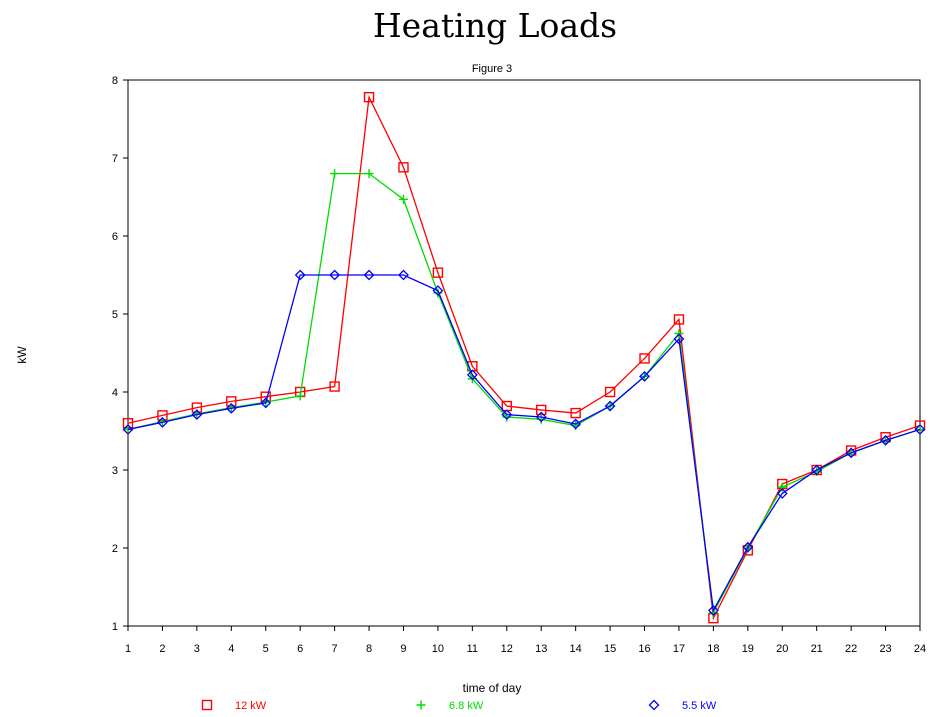 The height and width of the screenshot is (717, 933). What do you see at coordinates (115, 315) in the screenshot?
I see `y-tick-label: 5` at bounding box center [115, 315].